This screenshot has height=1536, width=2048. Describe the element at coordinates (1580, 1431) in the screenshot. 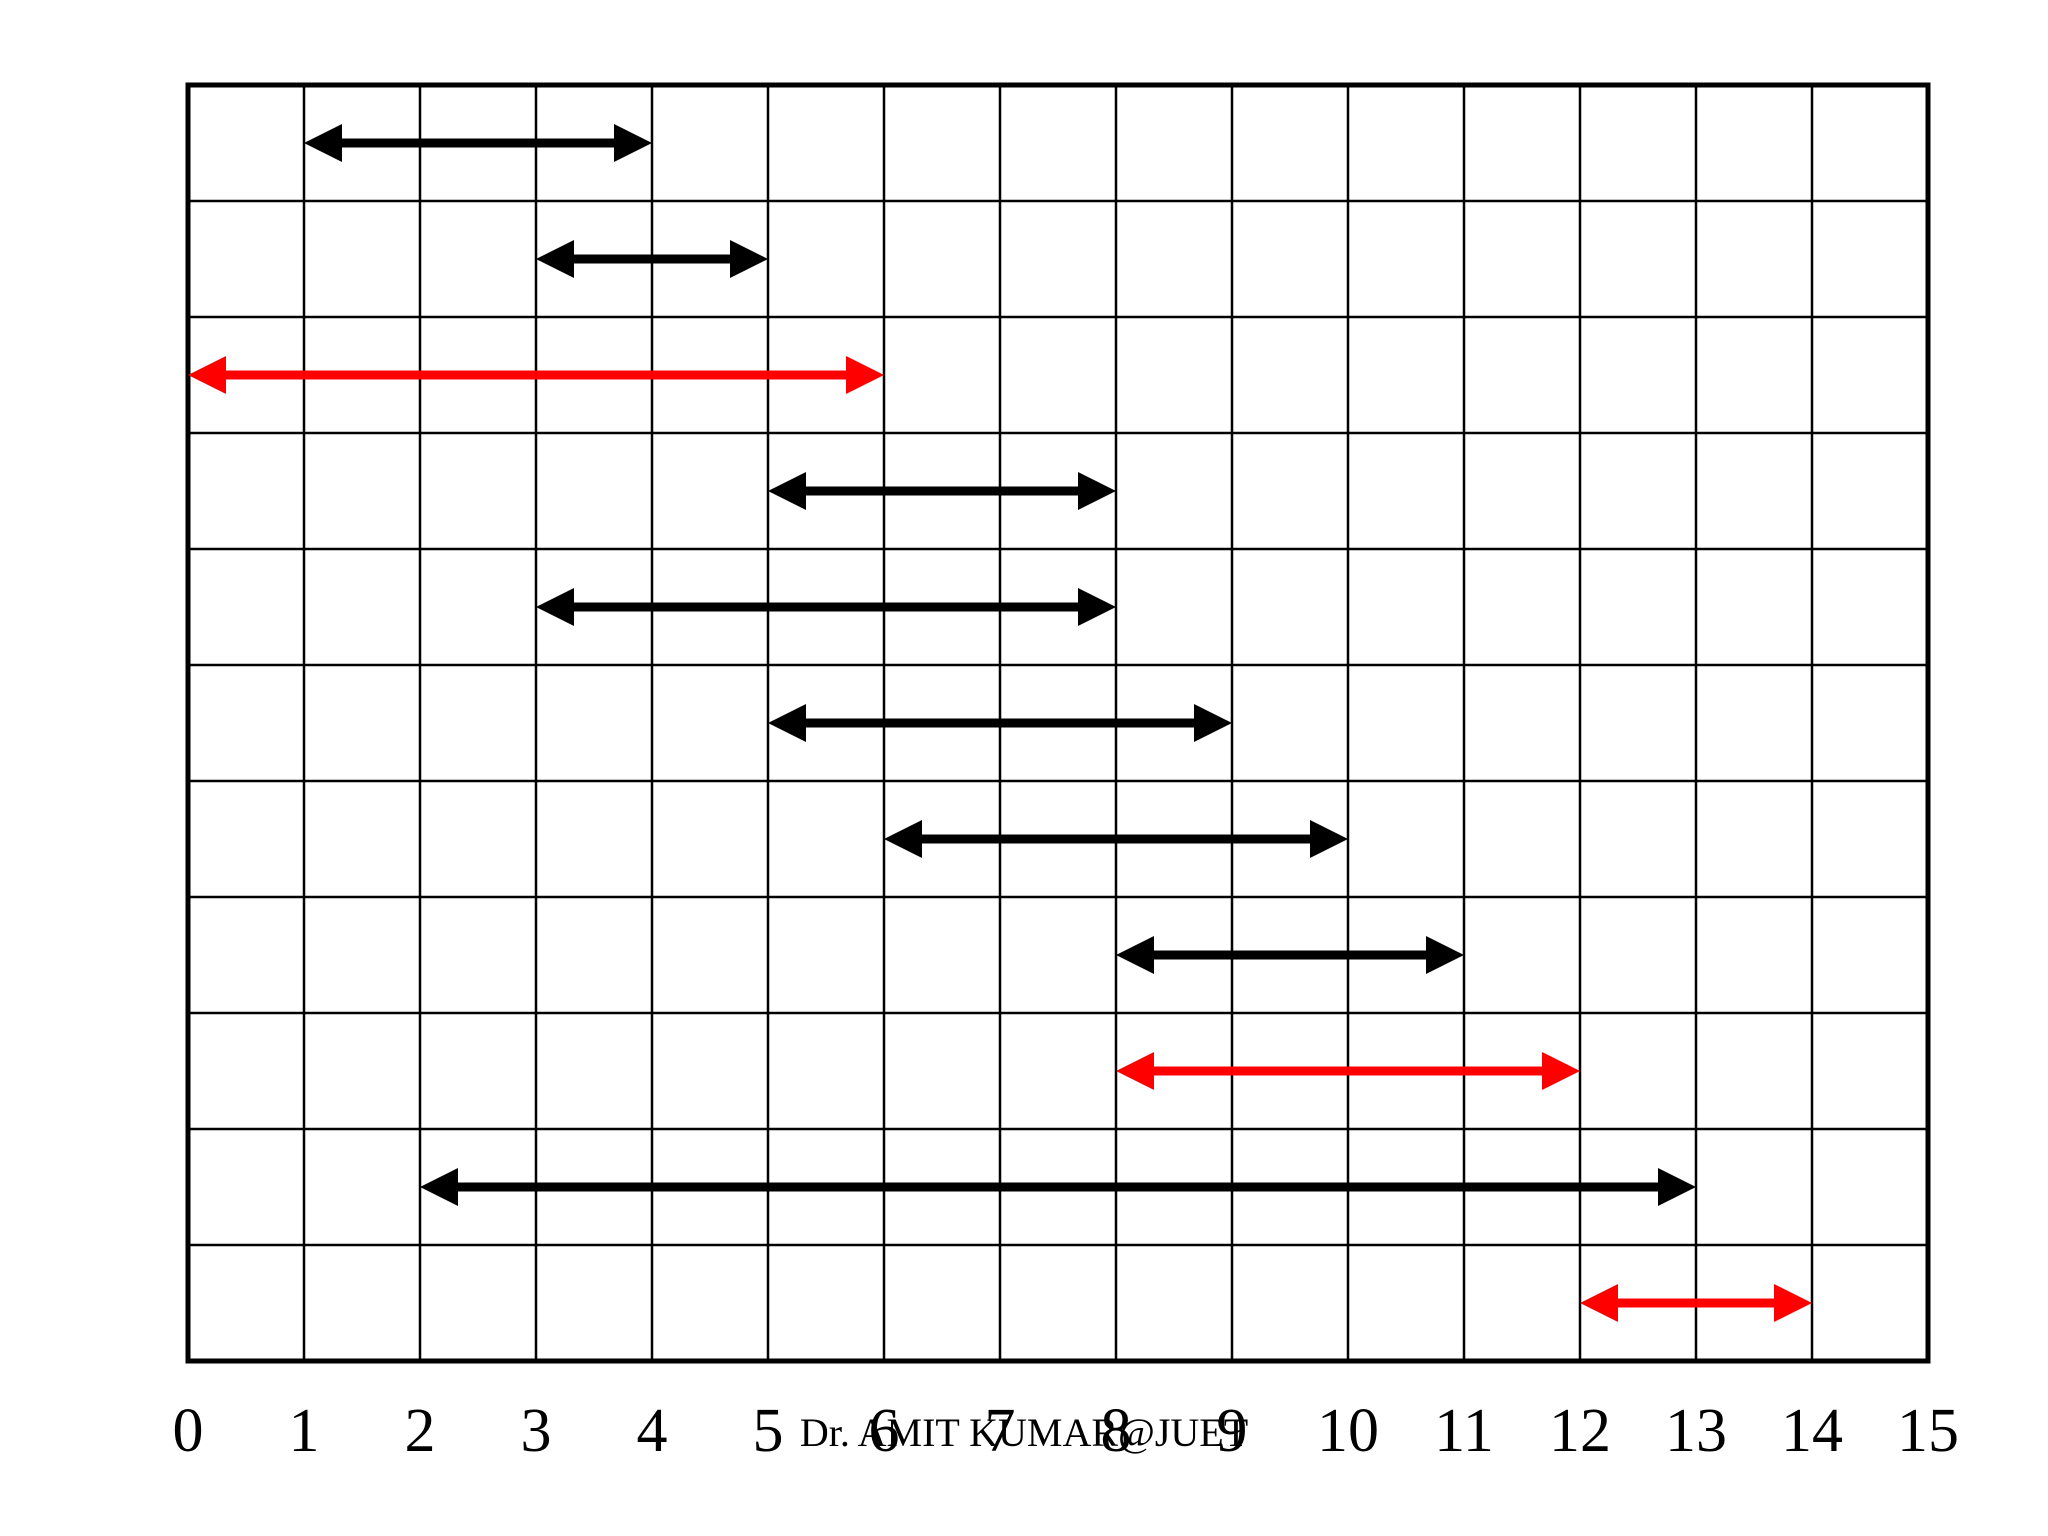

I see `x-tick-label: 12` at that location.